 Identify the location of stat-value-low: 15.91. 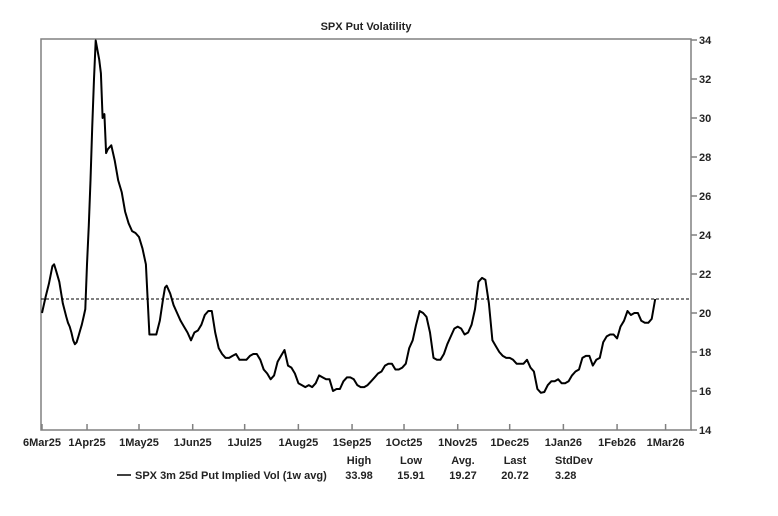
(411, 476).